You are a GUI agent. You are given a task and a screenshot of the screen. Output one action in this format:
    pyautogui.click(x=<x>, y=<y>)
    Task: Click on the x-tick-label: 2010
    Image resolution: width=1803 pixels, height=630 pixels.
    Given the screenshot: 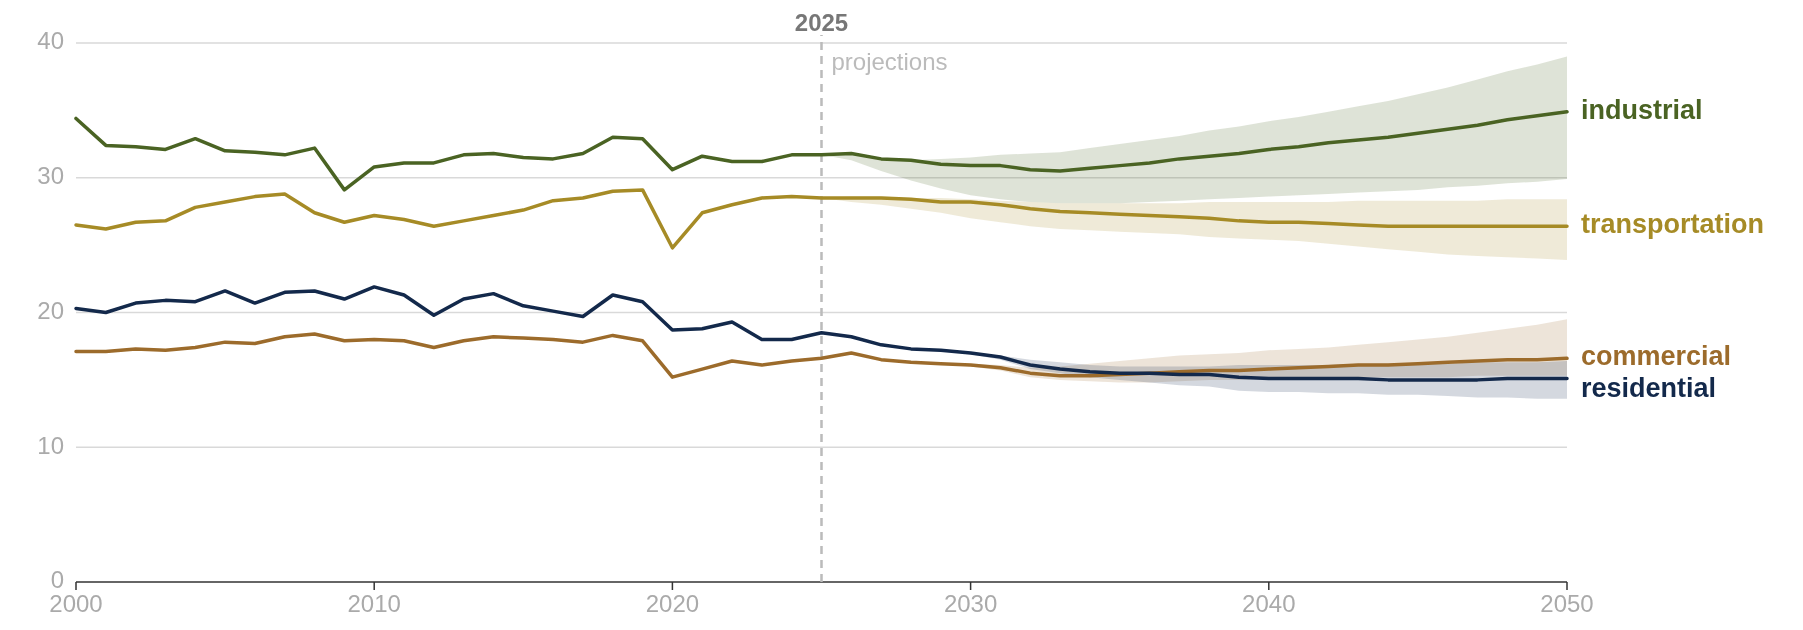 What is the action you would take?
    pyautogui.click(x=374, y=603)
    